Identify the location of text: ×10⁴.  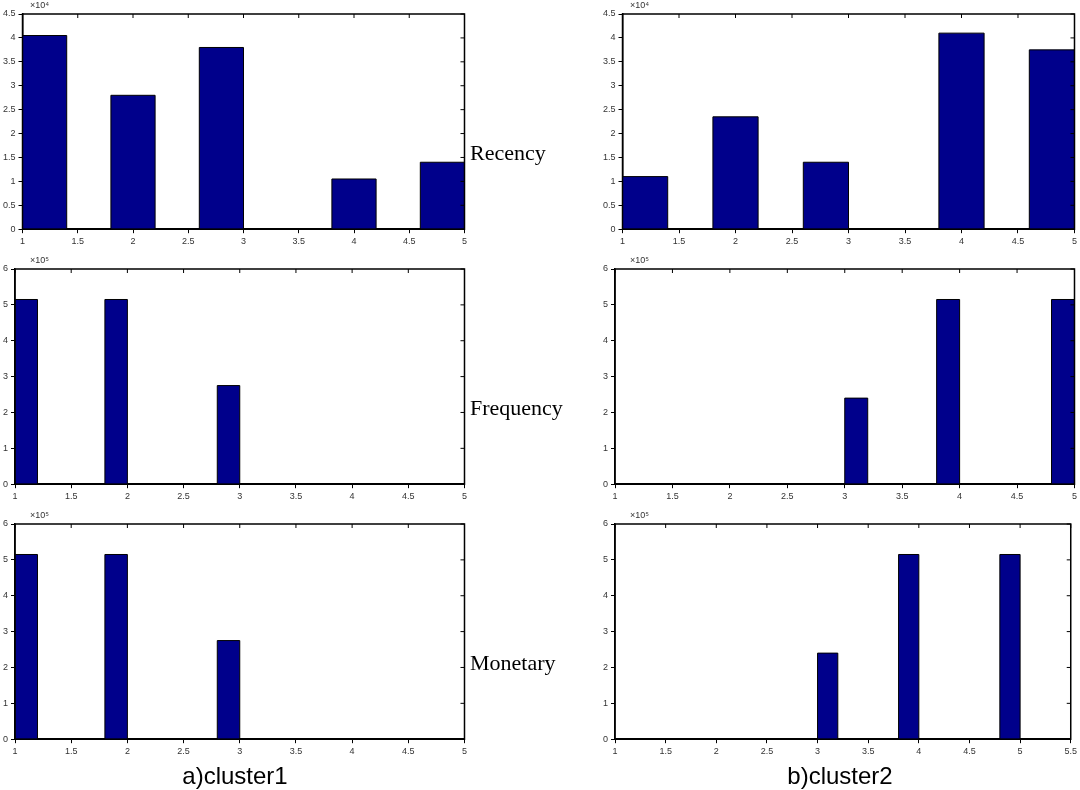
(640, 5).